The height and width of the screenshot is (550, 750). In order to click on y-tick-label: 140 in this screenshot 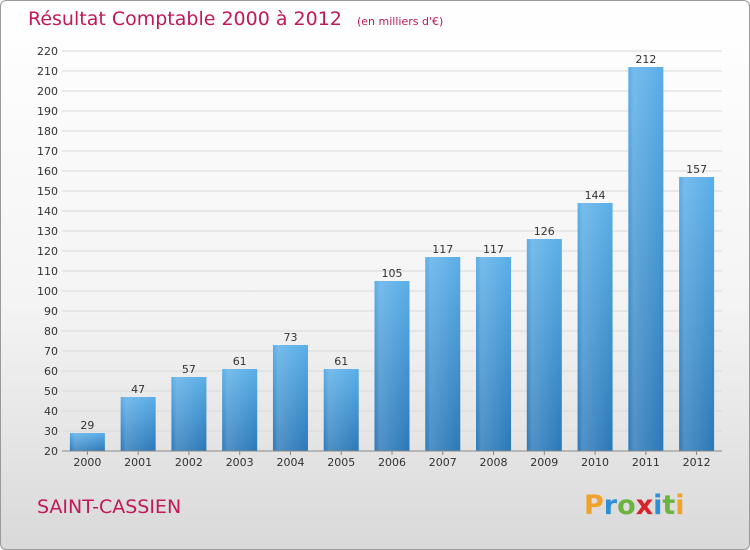, I will do `click(47, 211)`.